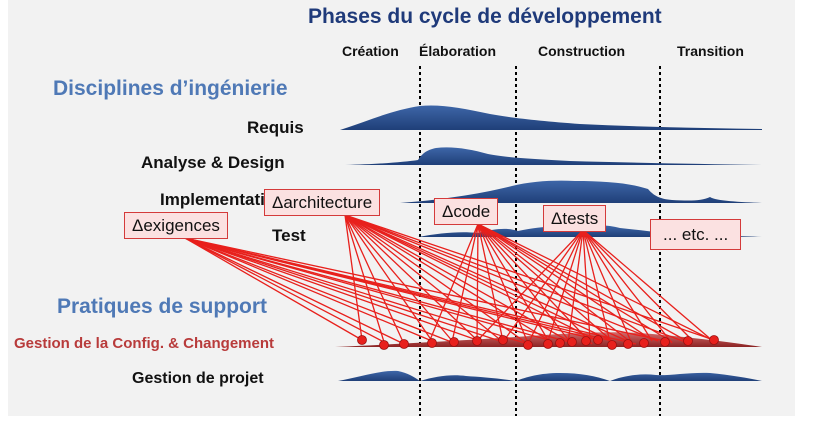 This screenshot has height=430, width=815. What do you see at coordinates (370, 51) in the screenshot?
I see `phase-creation-label: Création` at bounding box center [370, 51].